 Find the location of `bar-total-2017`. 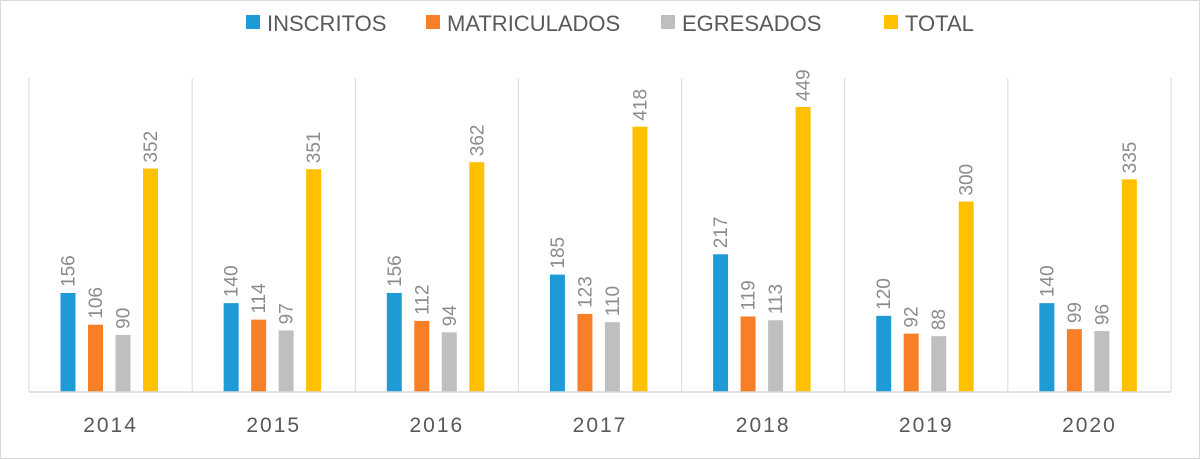

bar-total-2017 is located at coordinates (640, 259).